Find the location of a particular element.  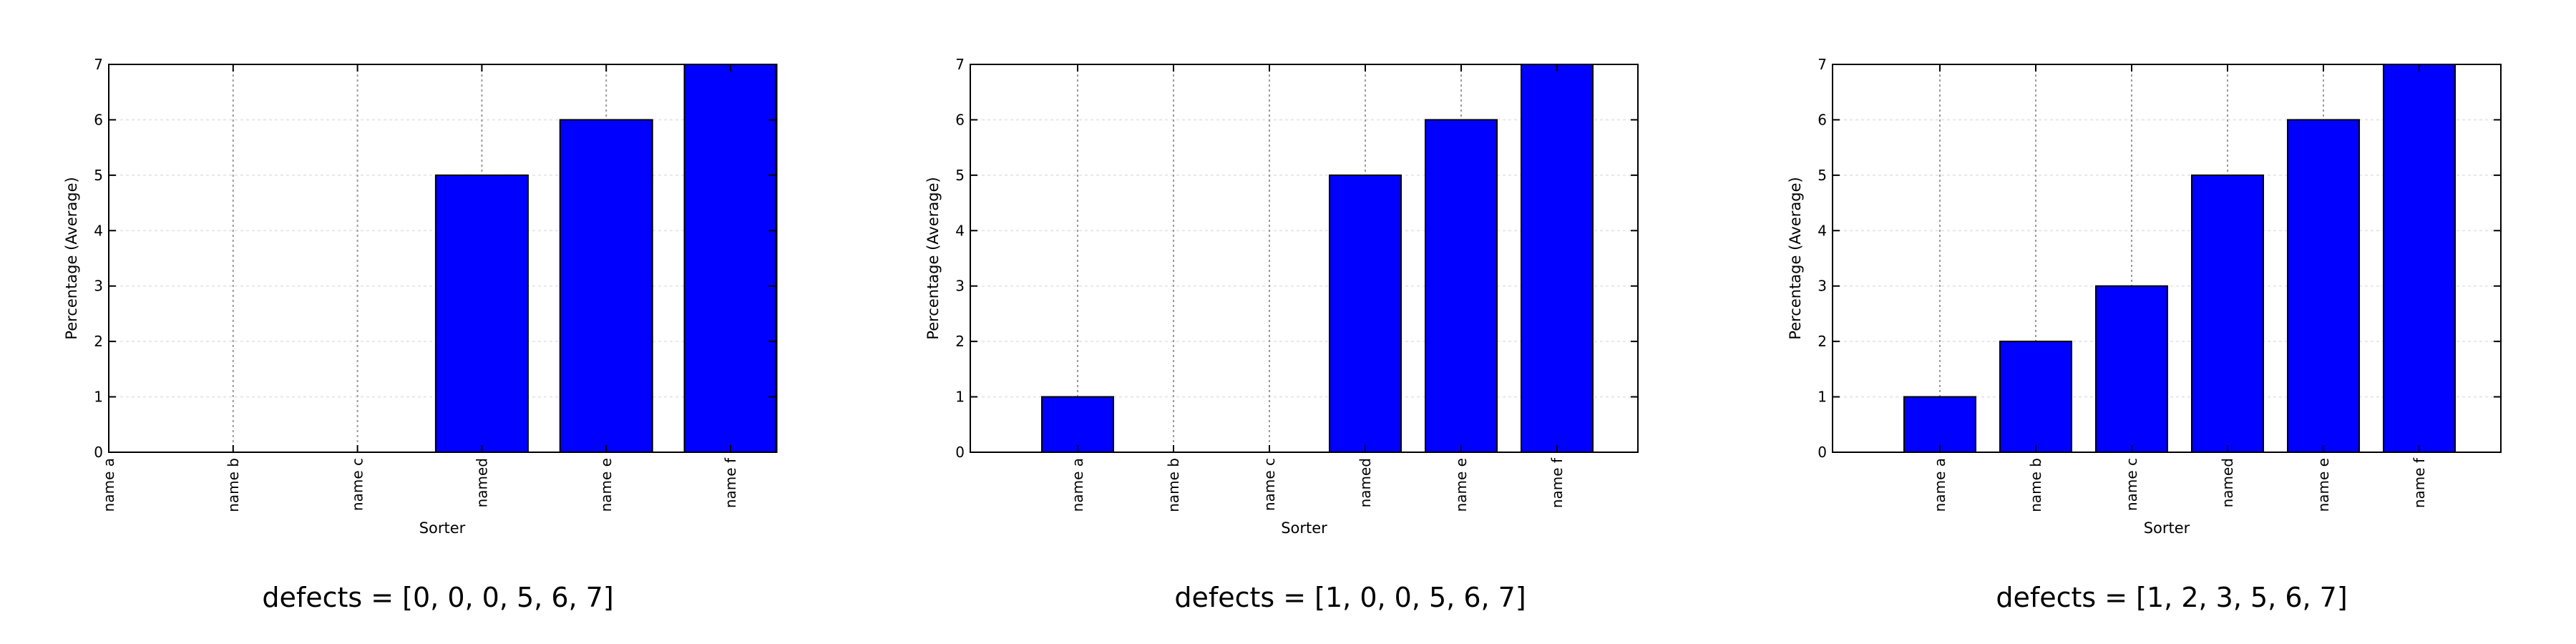

chart-2-caption: defects = [1, 0, 0, 5, 6, 7] is located at coordinates (1350, 597).